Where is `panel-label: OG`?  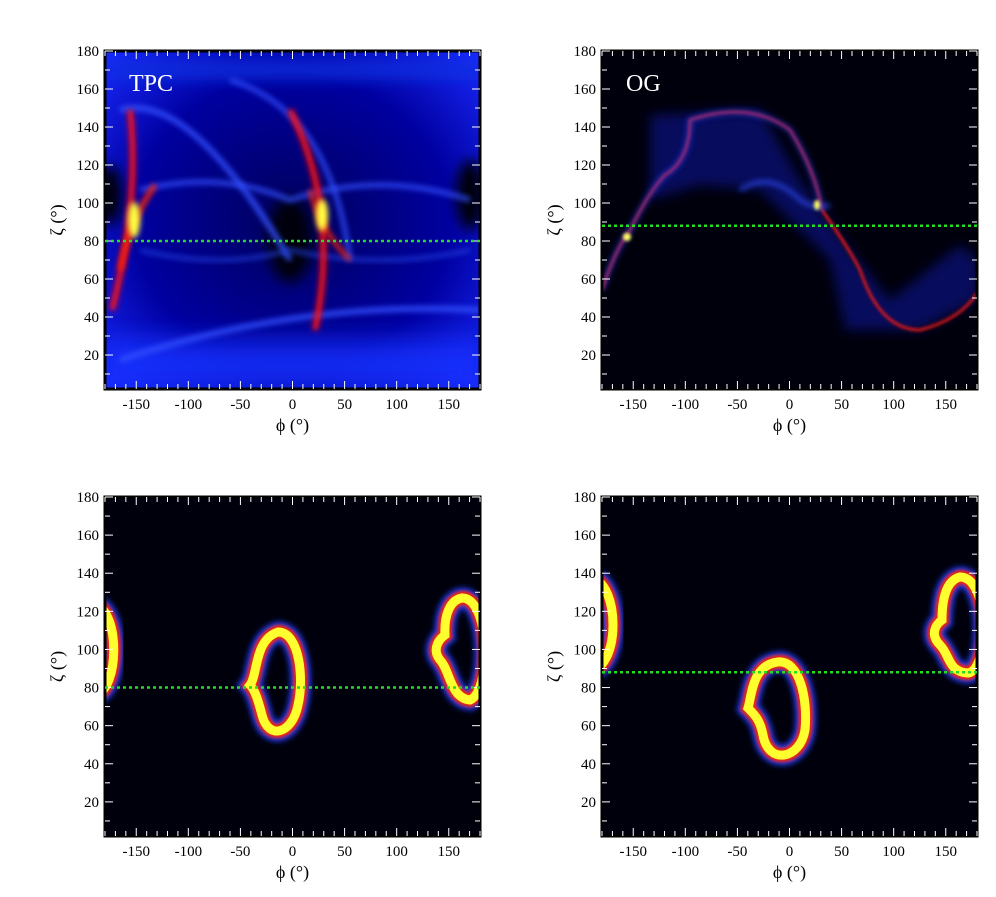 panel-label: OG is located at coordinates (643, 84).